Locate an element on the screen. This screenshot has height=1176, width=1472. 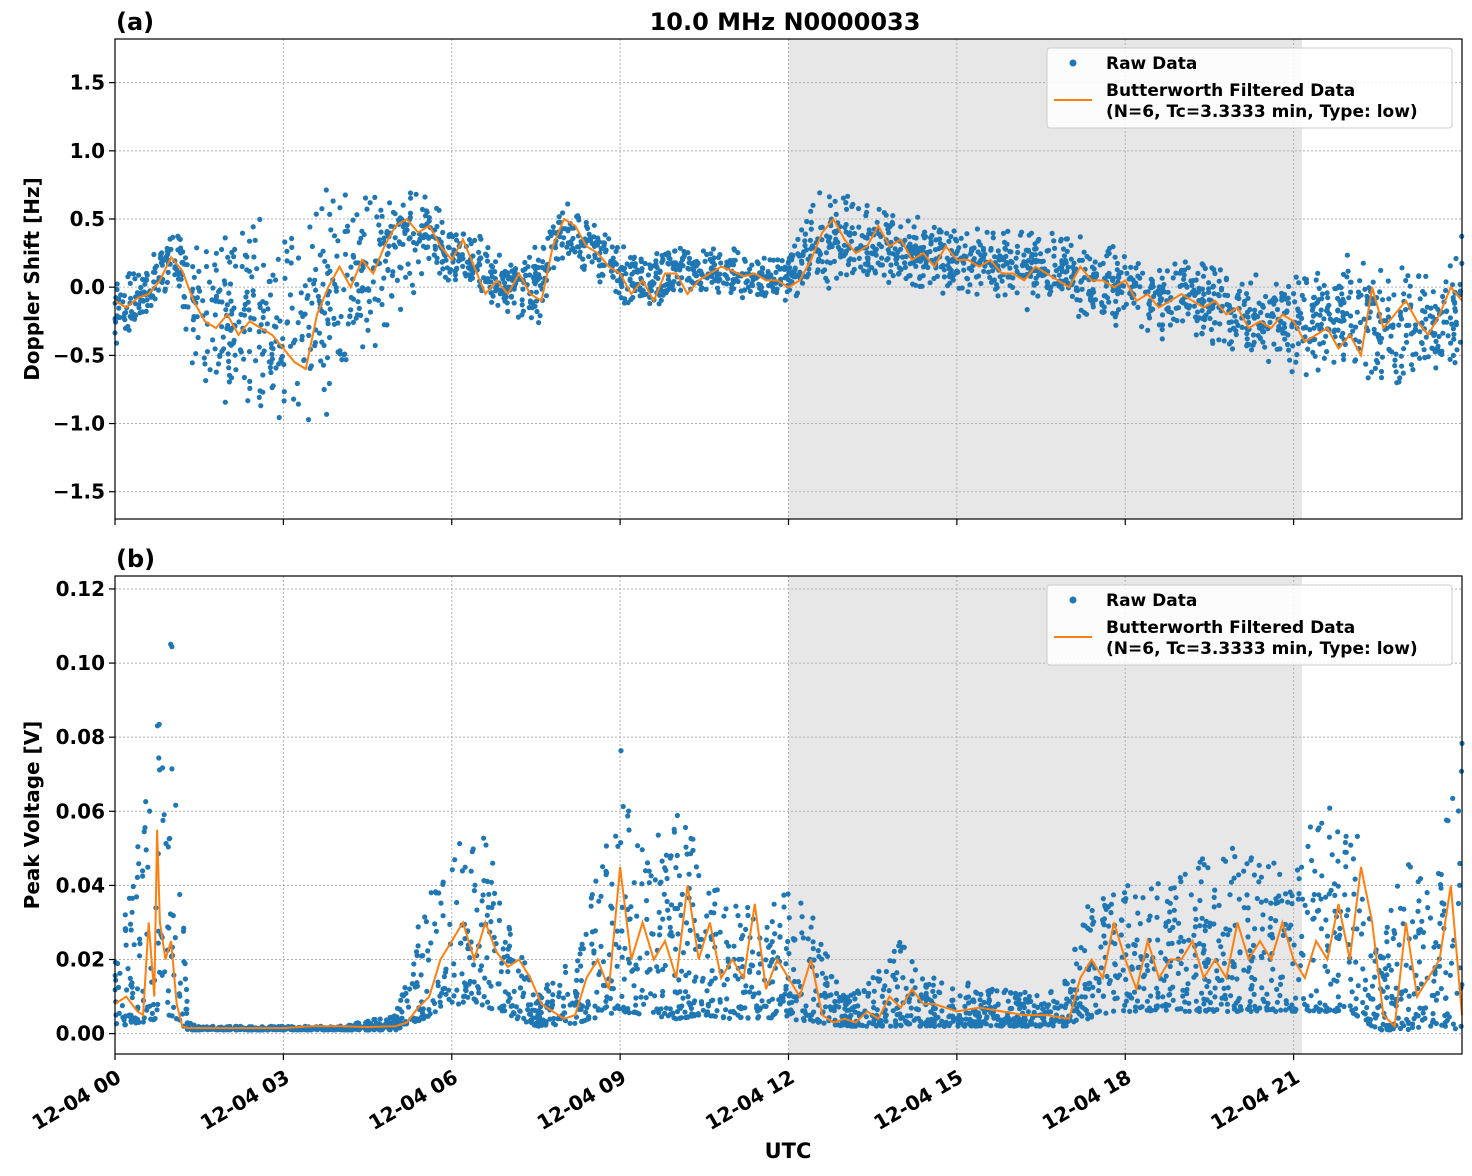
y-tick-label: 0.5 is located at coordinates (87, 219).